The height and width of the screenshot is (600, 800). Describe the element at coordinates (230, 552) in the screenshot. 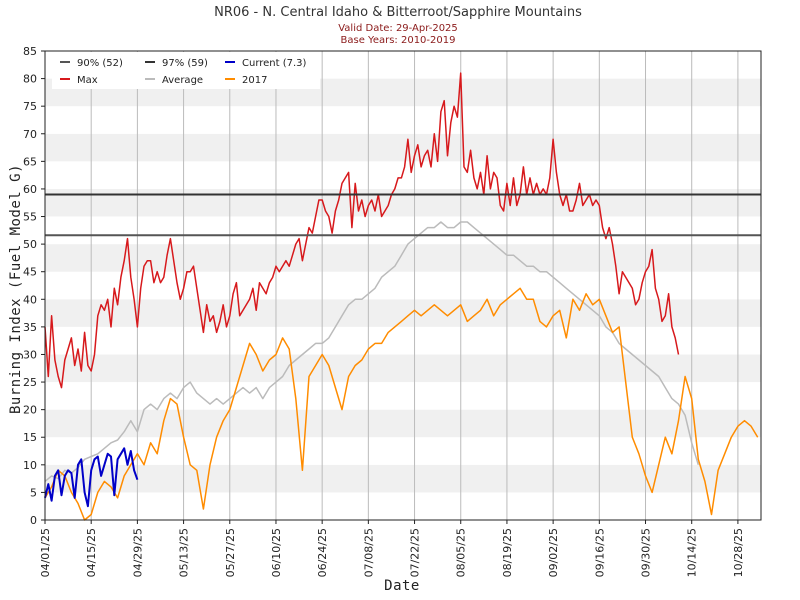

I see `x-tick-label: 05/27/25` at that location.